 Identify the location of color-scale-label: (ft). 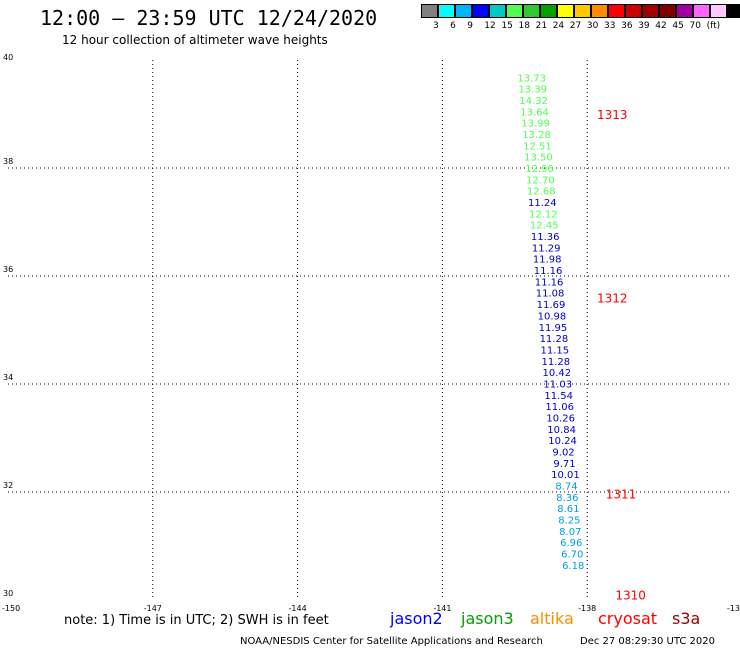
(713, 26).